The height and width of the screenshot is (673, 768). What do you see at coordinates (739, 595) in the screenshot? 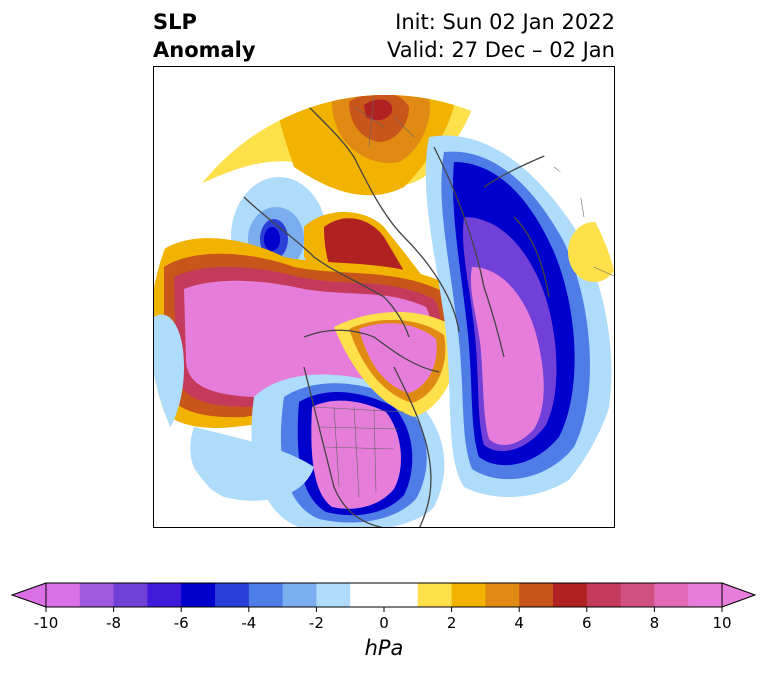
I see `colorbar-max-extend` at bounding box center [739, 595].